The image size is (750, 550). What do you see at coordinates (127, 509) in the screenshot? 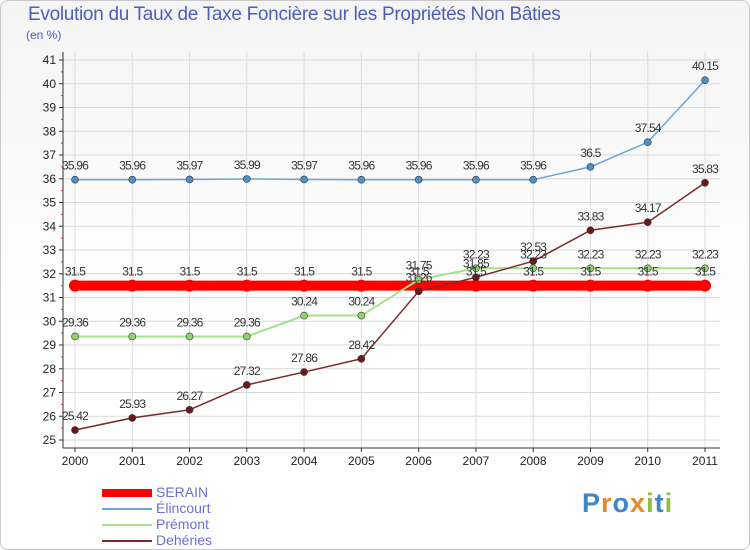
I see `legend-swatch-elincourt` at bounding box center [127, 509].